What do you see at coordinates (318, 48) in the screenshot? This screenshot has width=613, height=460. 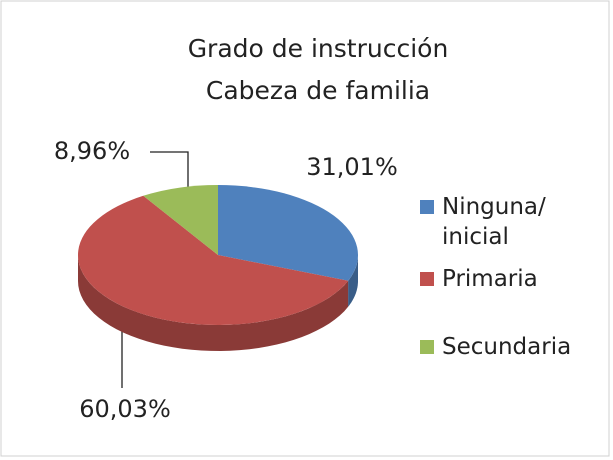 I see `chart-title: Grado de instrucción` at bounding box center [318, 48].